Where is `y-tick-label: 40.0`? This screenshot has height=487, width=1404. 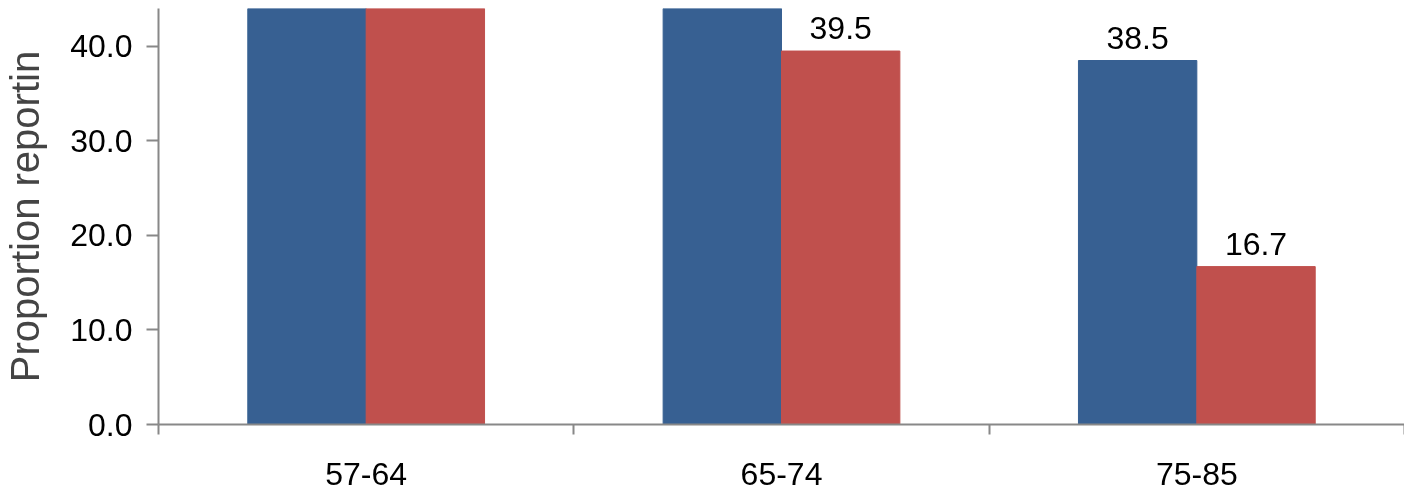
y-tick-label: 40.0 is located at coordinates (101, 46).